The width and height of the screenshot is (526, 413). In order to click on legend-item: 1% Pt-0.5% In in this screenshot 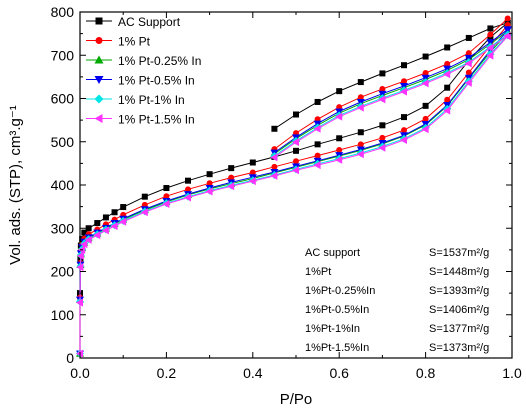, I will do `click(140, 81)`.